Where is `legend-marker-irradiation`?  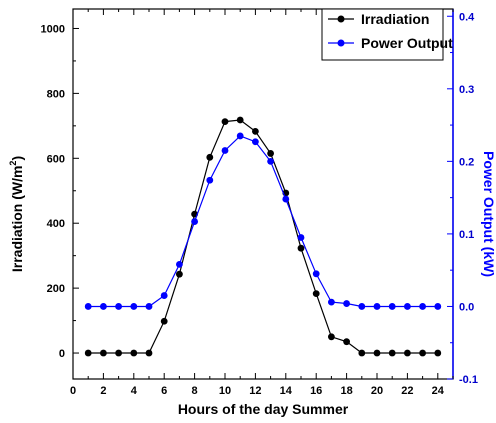 legend-marker-irradiation is located at coordinates (341, 19).